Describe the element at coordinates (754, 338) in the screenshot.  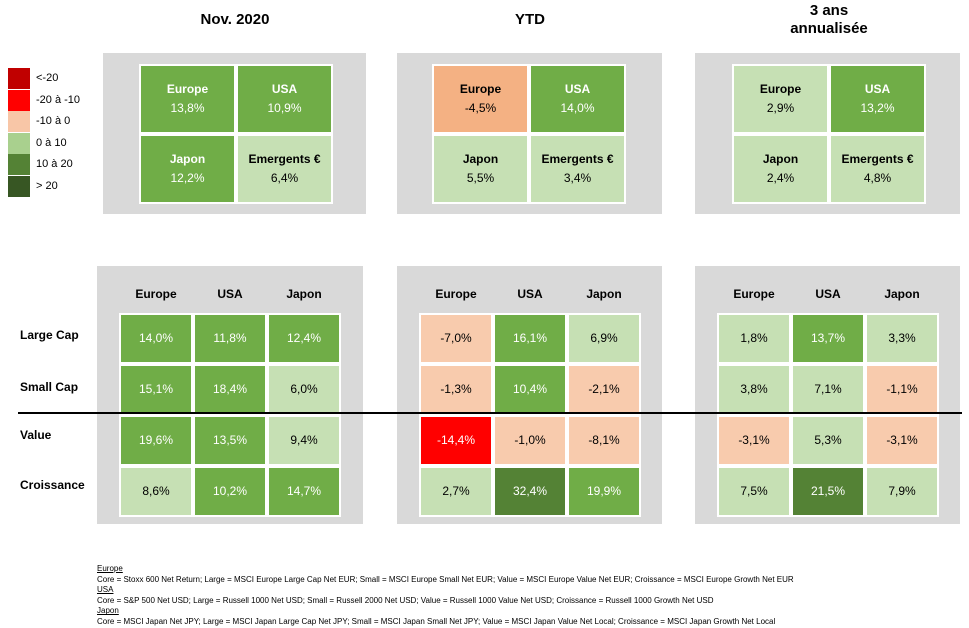
I see `matrix-value: 1,8%` at that location.